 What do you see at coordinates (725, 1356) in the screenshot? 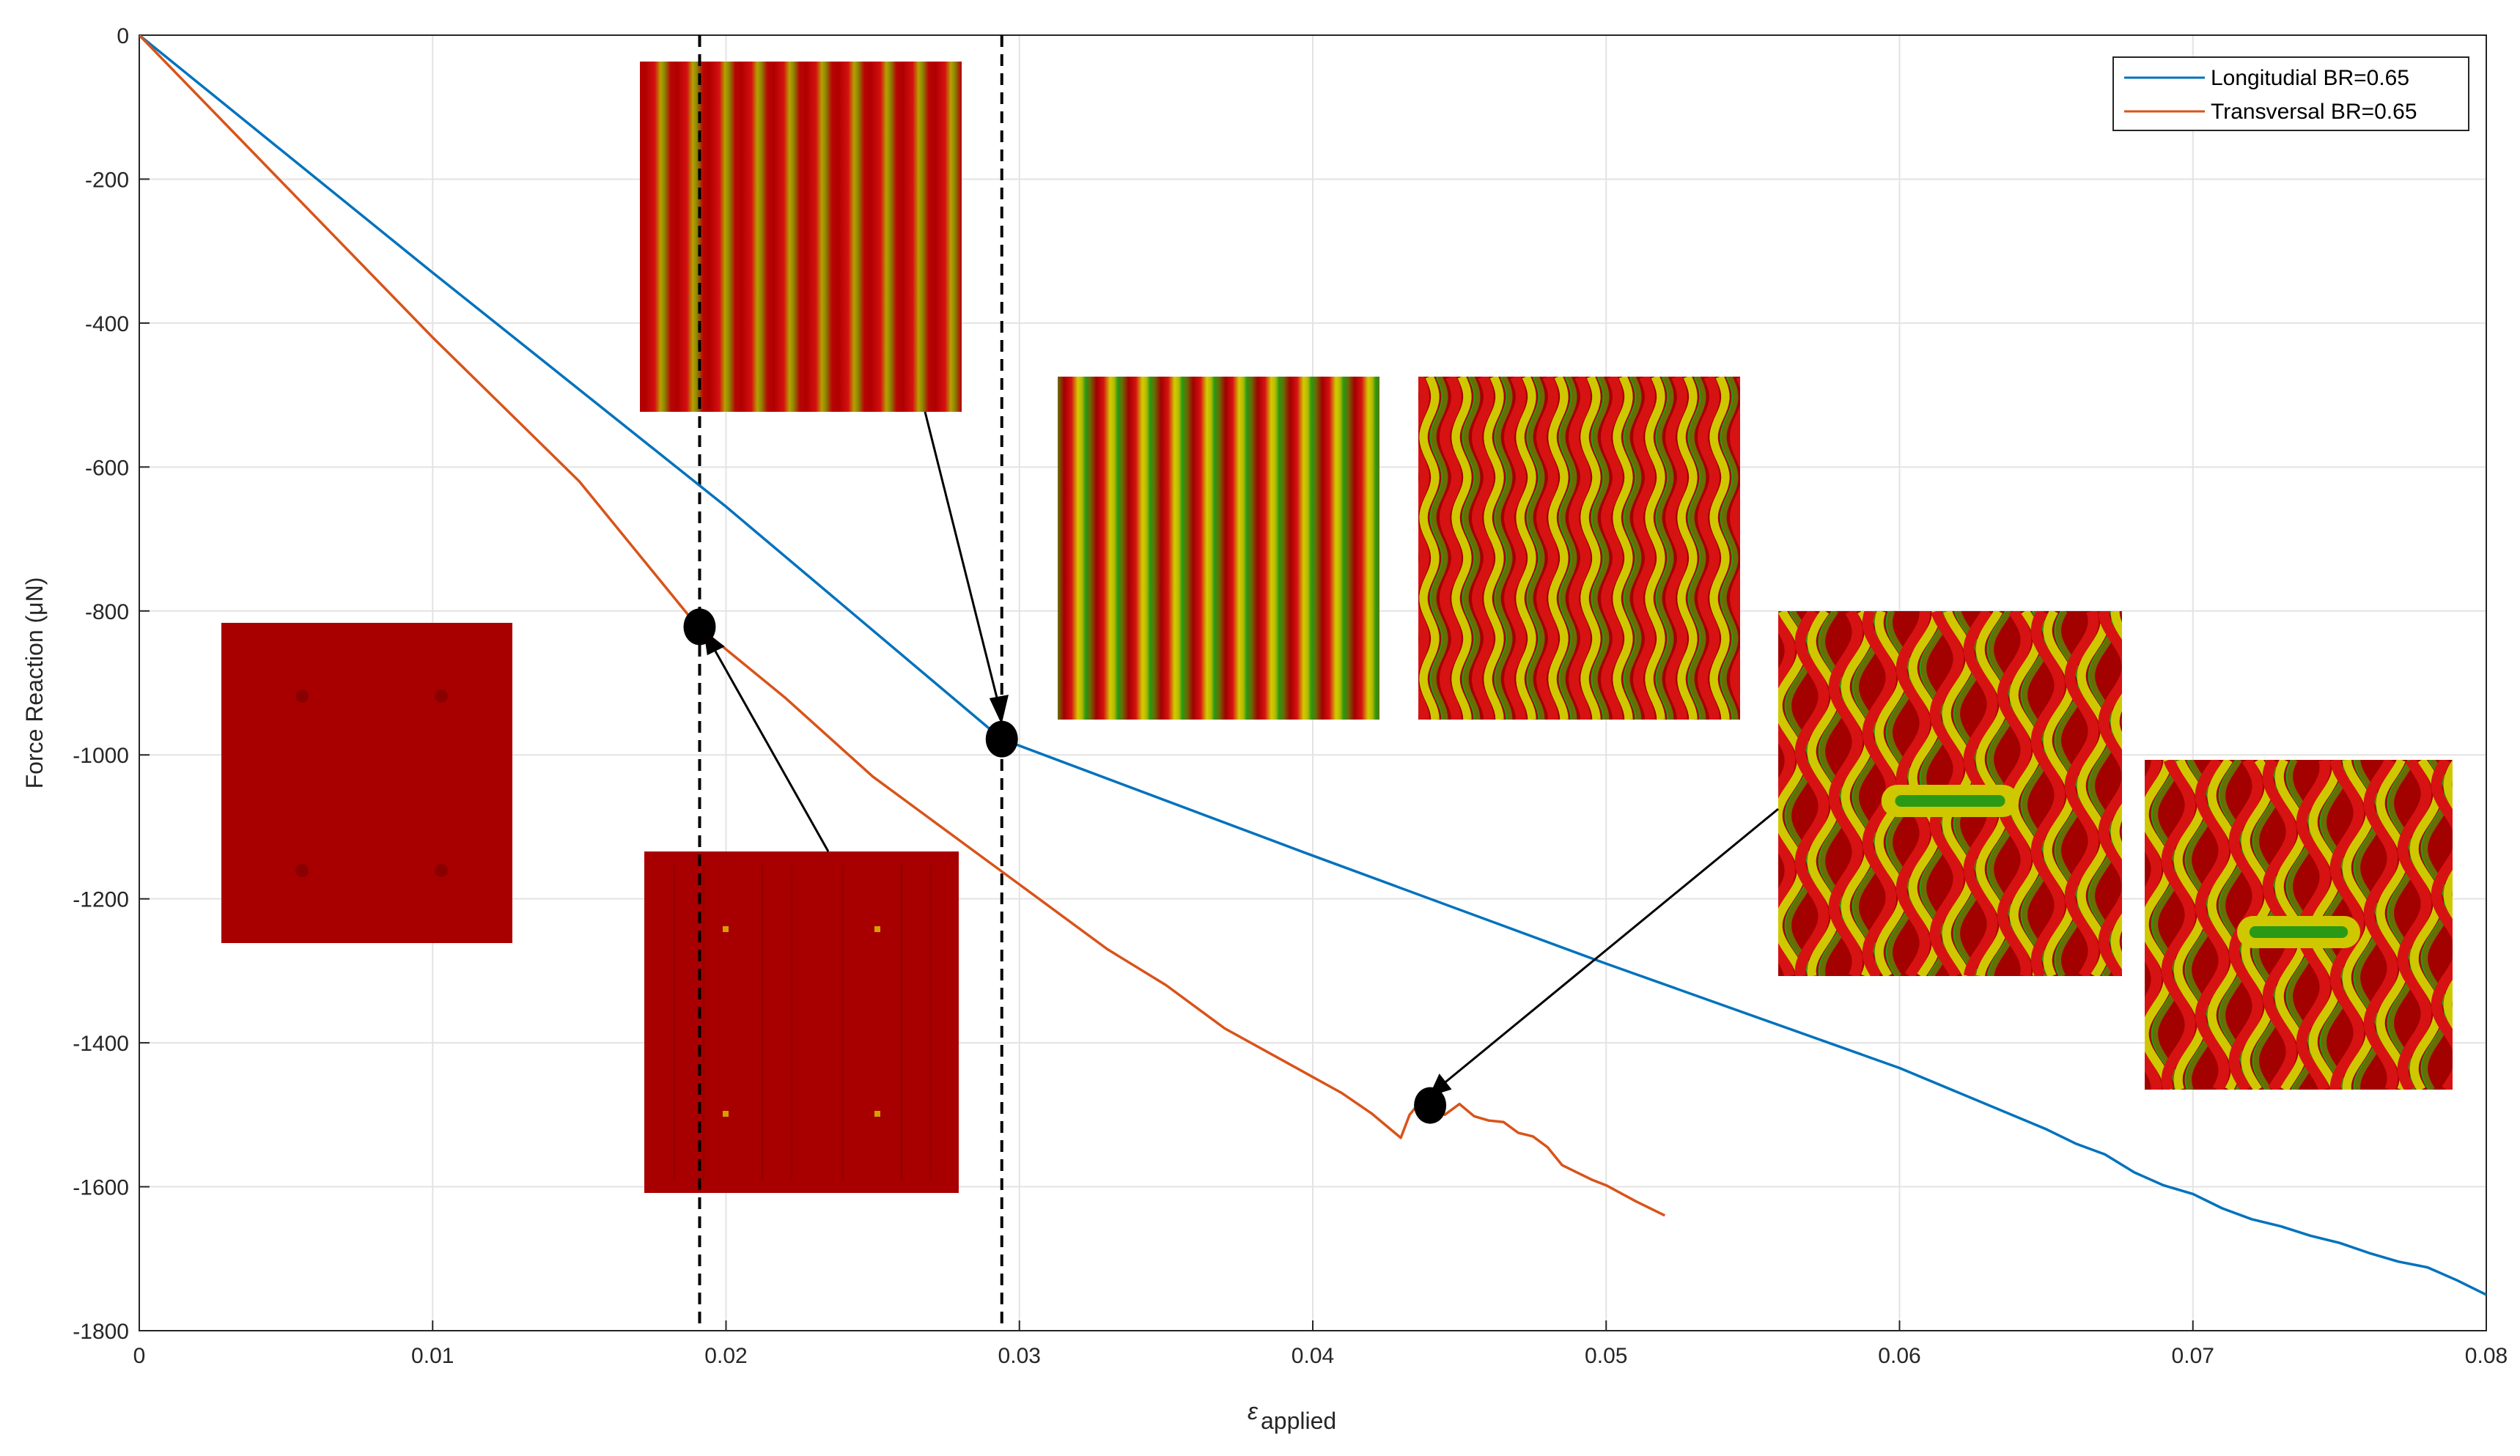
I see `x-tick-label: 0.02` at bounding box center [725, 1356].